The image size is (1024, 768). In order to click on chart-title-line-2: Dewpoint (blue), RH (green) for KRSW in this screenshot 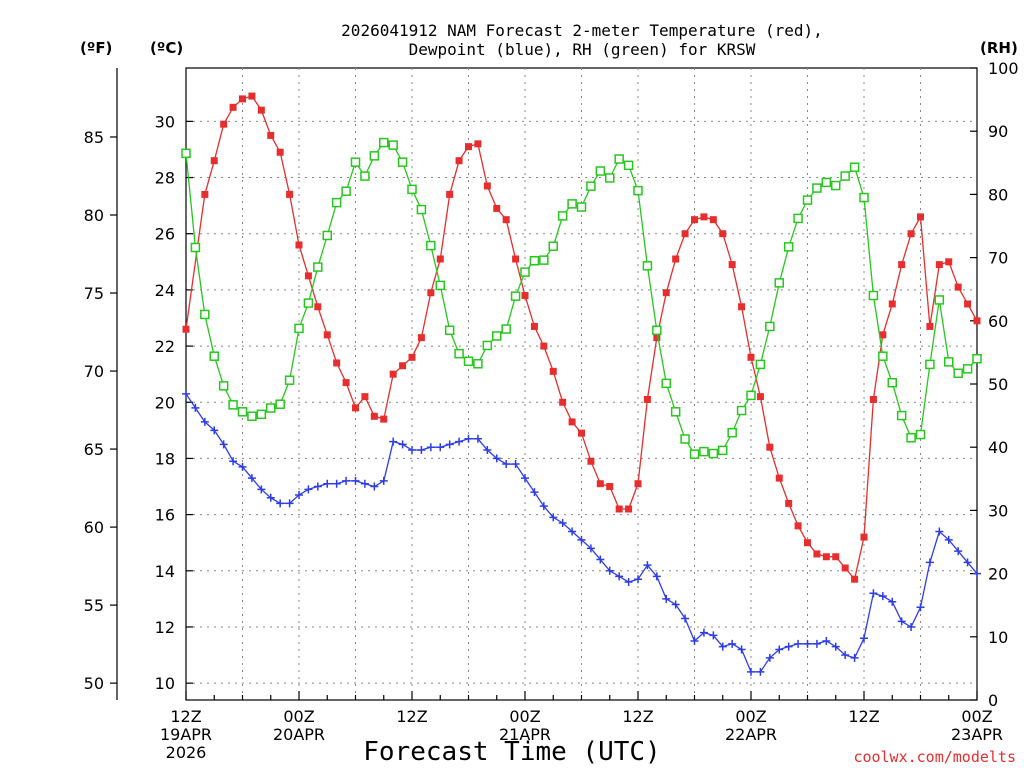, I will do `click(582, 49)`.